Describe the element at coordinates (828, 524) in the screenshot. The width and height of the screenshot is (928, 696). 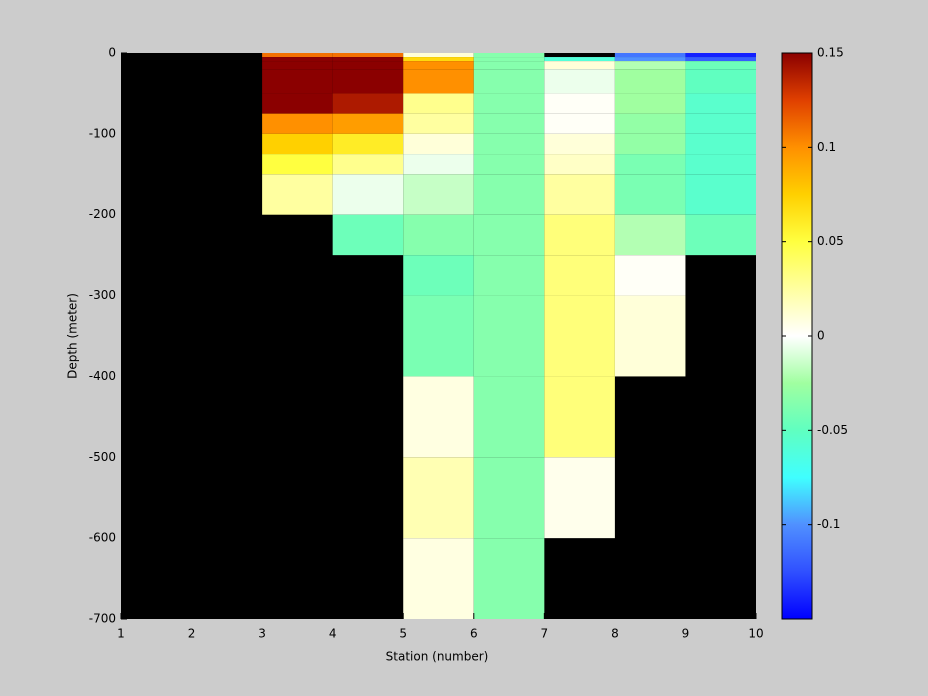
I see `colorbar-tick-label: -0.1` at that location.